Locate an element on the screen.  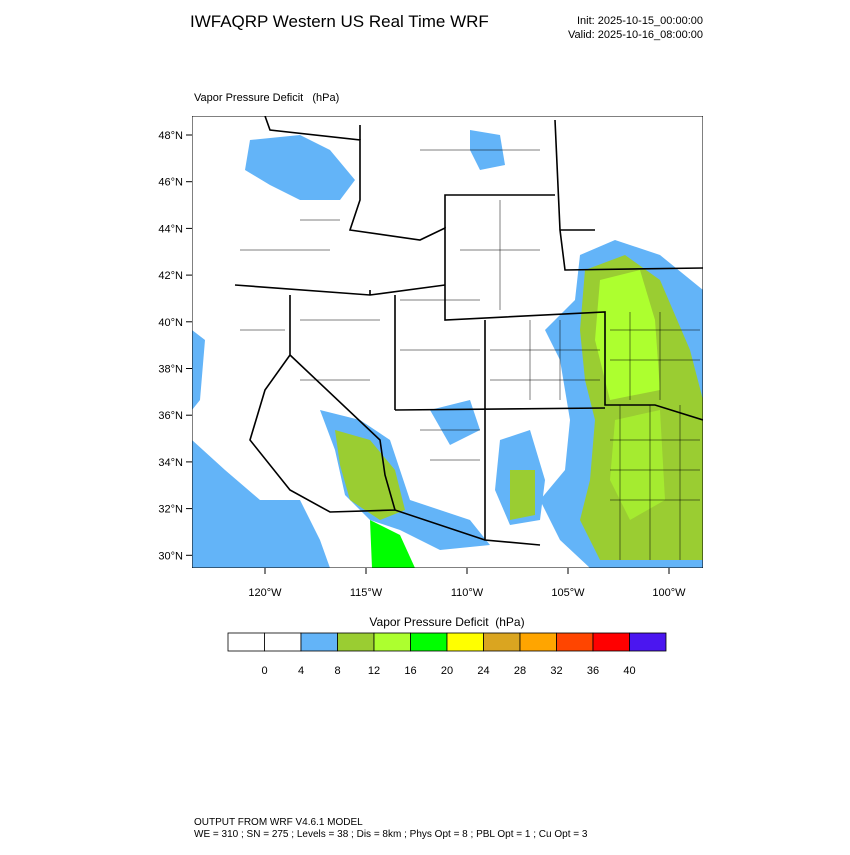
lat-label: 40°N is located at coordinates (170, 323).